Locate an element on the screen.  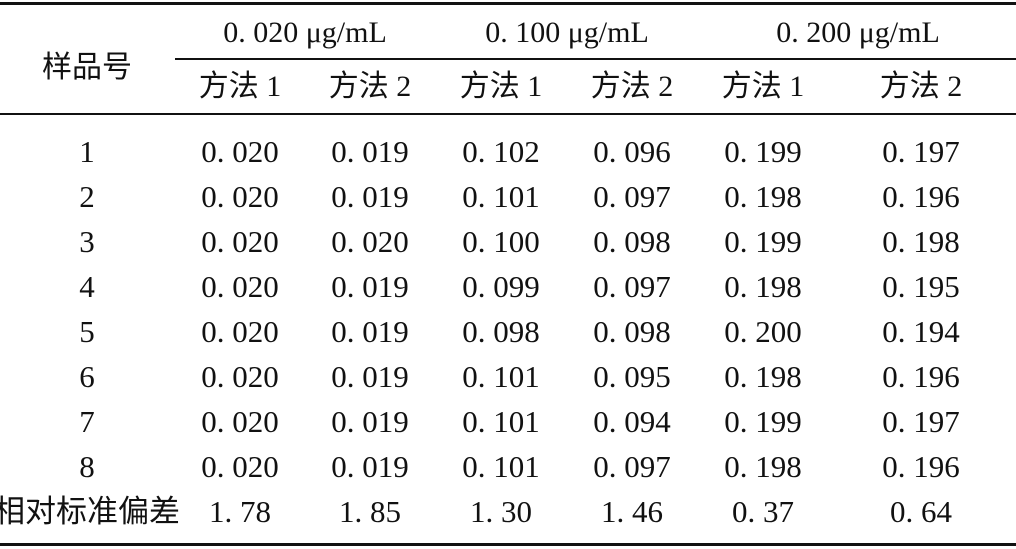
row-label: 相对标准偏差 is located at coordinates (90, 511).